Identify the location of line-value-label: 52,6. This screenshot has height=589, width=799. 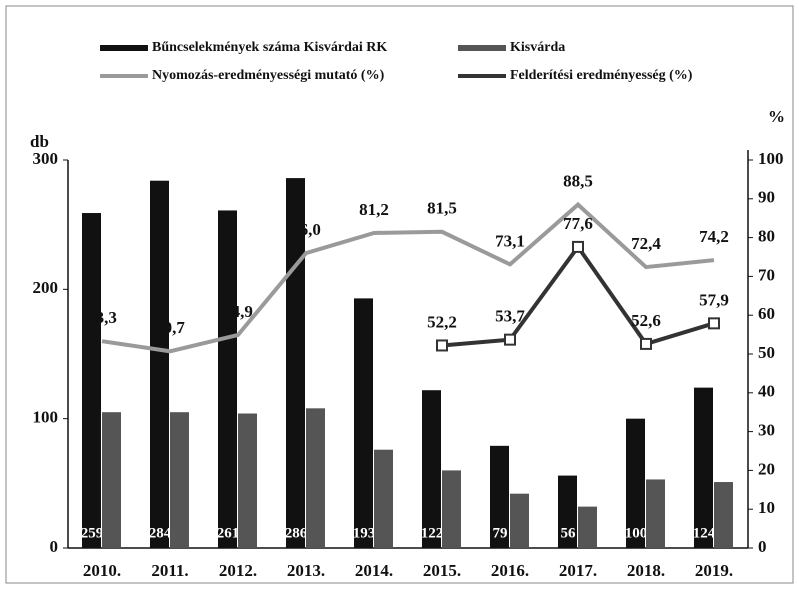
(646, 320).